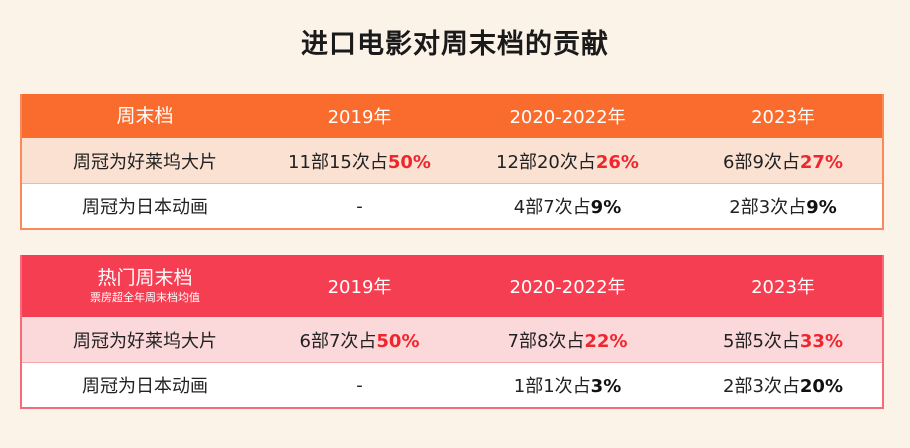  Describe the element at coordinates (567, 385) in the screenshot. I see `table-cell: 1部1次占3%` at that location.